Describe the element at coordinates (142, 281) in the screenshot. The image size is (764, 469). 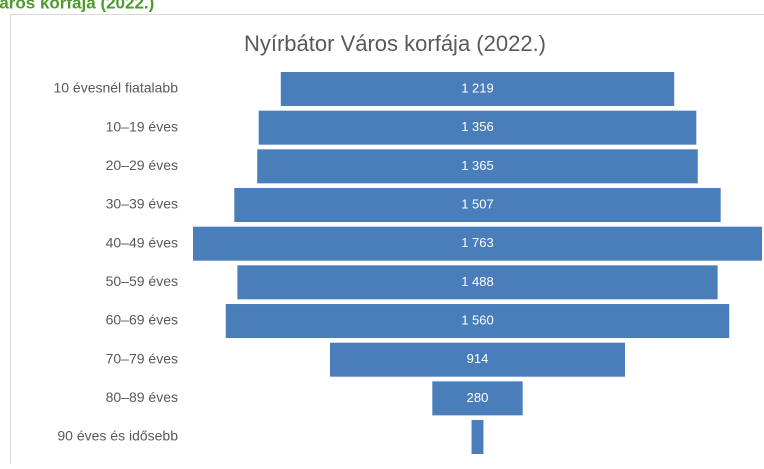
I see `category-label: 50–59 éves` at that location.